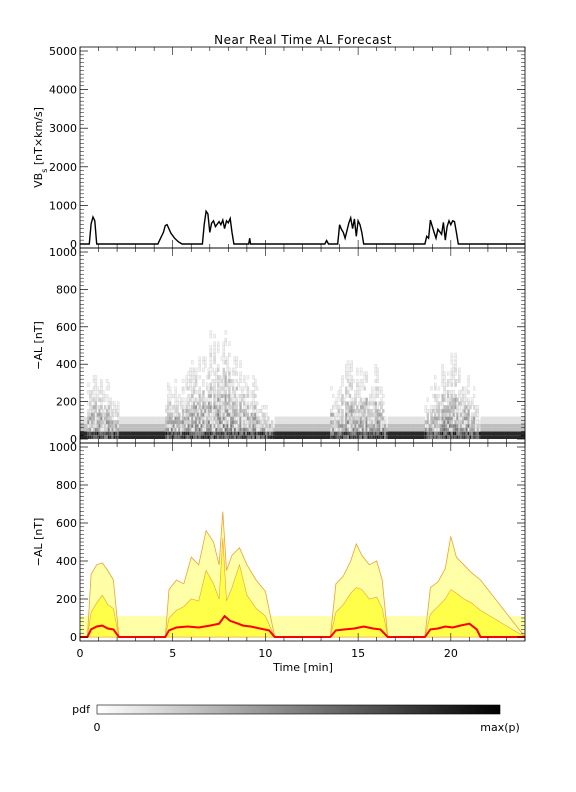 The image size is (576, 792). What do you see at coordinates (40, 147) in the screenshot?
I see `y-axis-title: VBs [nT×km/s]` at bounding box center [40, 147].